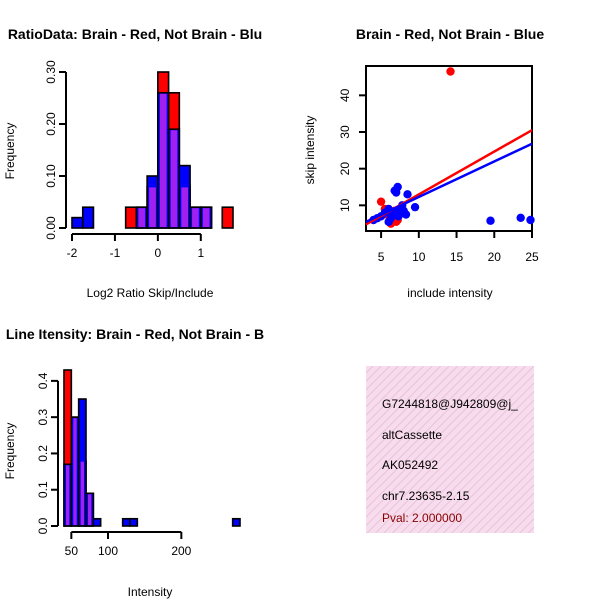  Describe the element at coordinates (449, 293) in the screenshot. I see `scatter-x-label: include intensity` at that location.